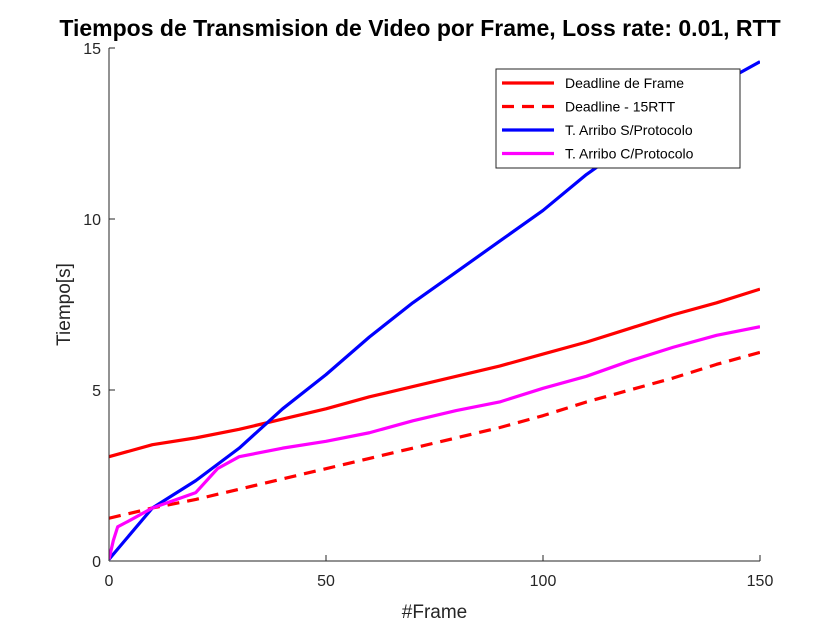 The height and width of the screenshot is (630, 840). Describe the element at coordinates (92, 220) in the screenshot. I see `y-tick-label: 10` at that location.